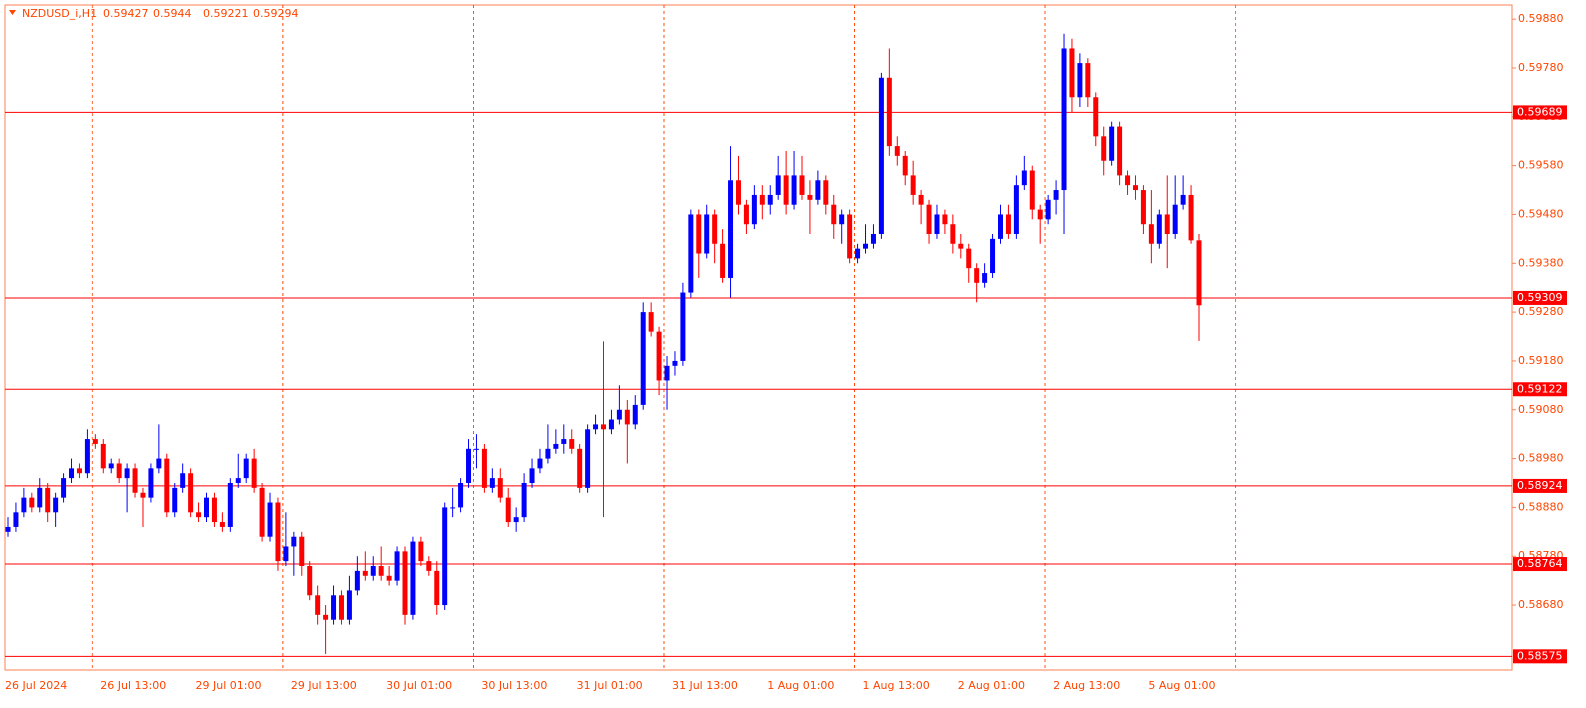  Describe the element at coordinates (1541, 165) in the screenshot. I see `y-tick-label: 0.59580` at that location.